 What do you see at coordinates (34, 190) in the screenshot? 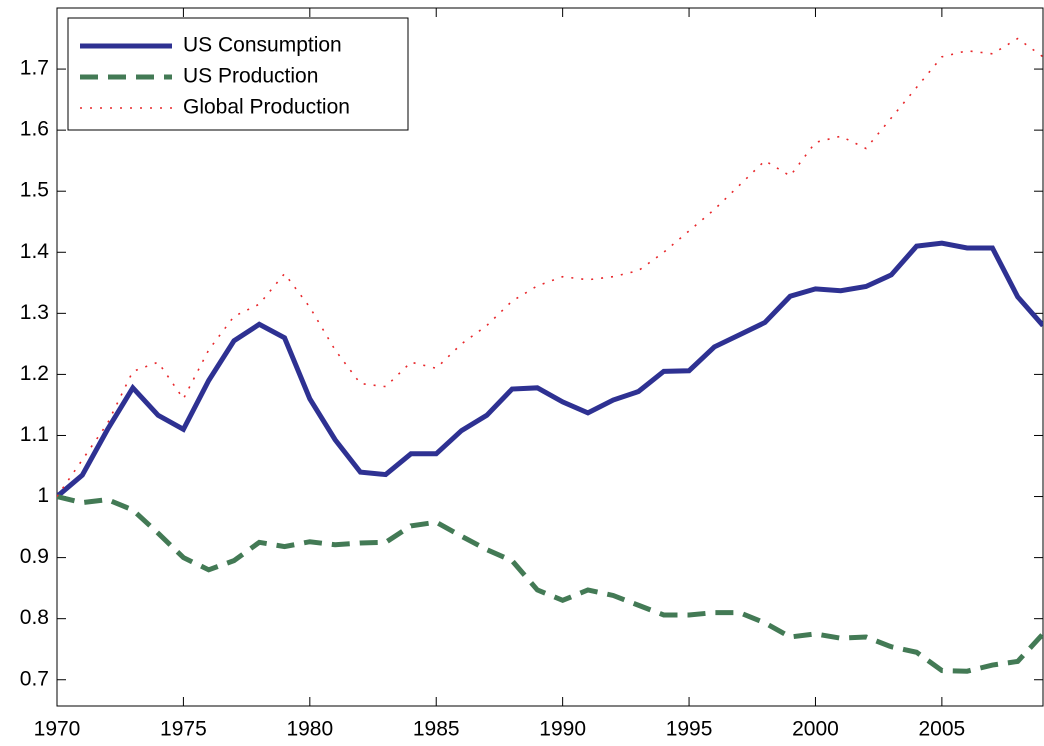
I see `y-tick-label: 1.5` at bounding box center [34, 190].